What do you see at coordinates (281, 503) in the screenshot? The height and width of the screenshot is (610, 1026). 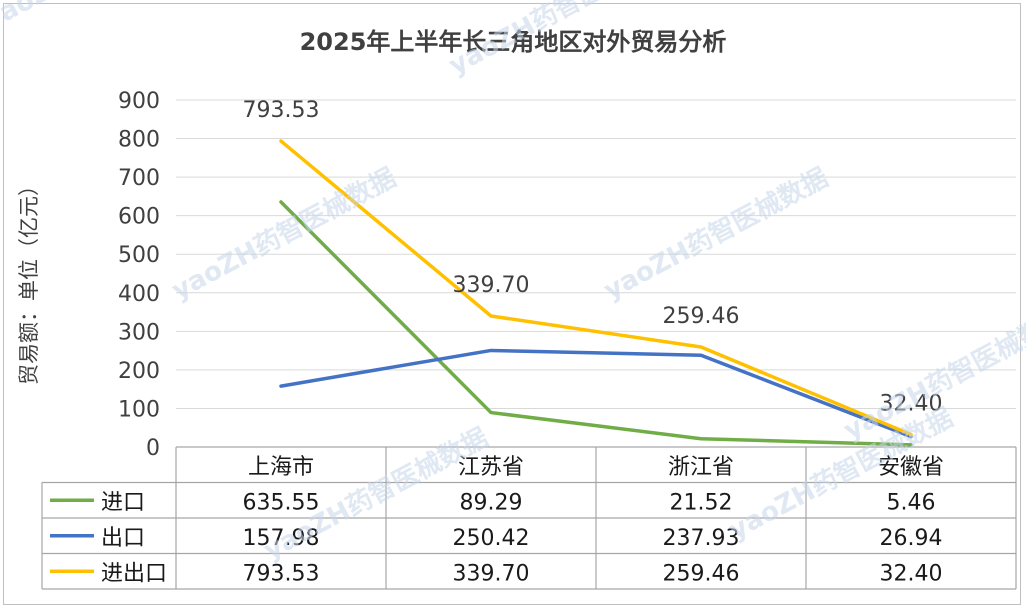 I see `table-cell: 635.55` at bounding box center [281, 503].